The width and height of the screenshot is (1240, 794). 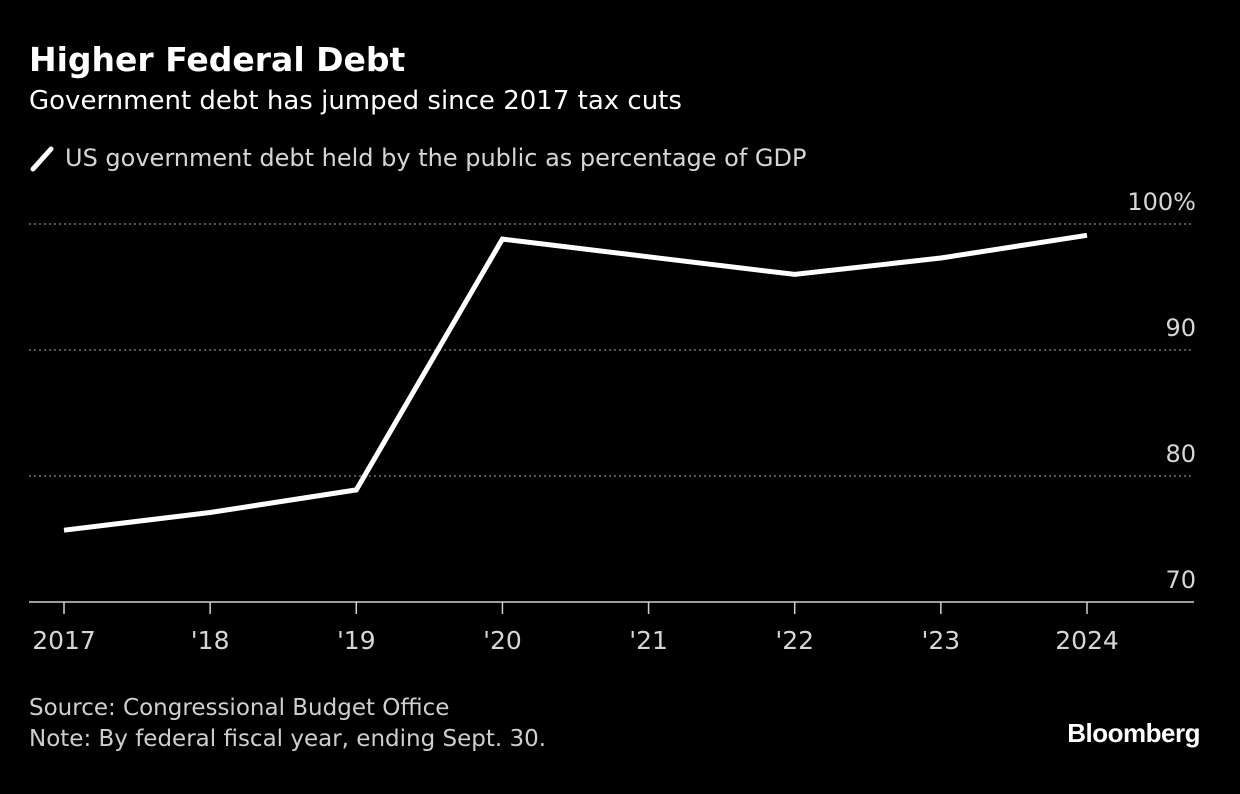 What do you see at coordinates (217, 59) in the screenshot?
I see `chart-title: Higher Federal Debt` at bounding box center [217, 59].